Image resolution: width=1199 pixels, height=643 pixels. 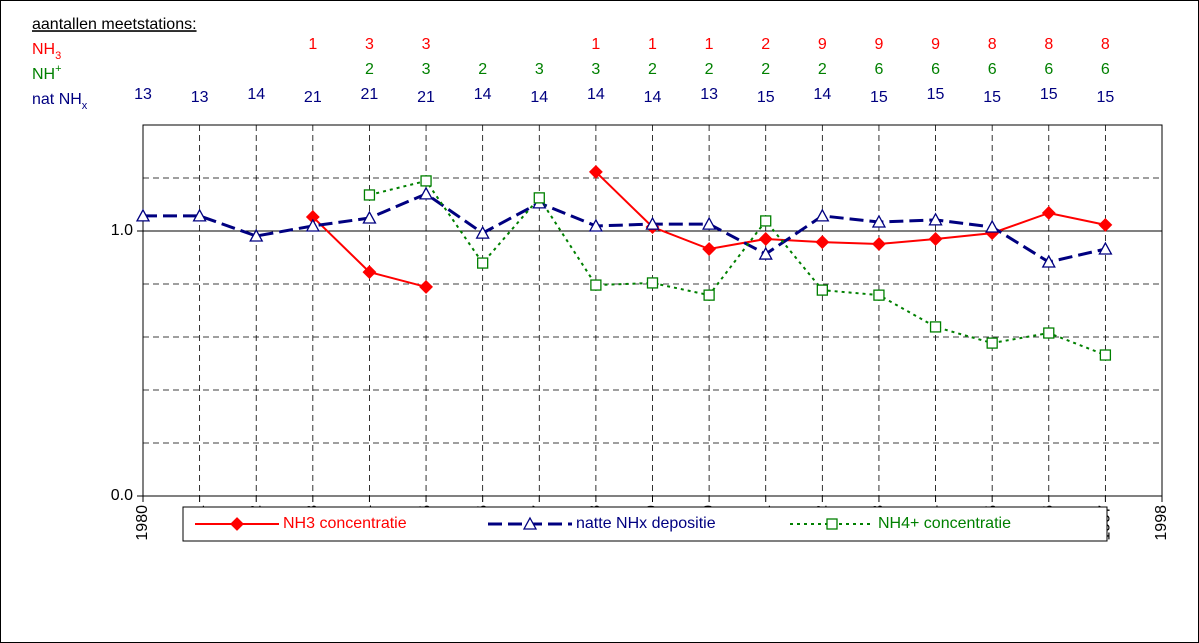 What do you see at coordinates (345, 523) in the screenshot?
I see `legend-label: NH3 concentratie` at bounding box center [345, 523].